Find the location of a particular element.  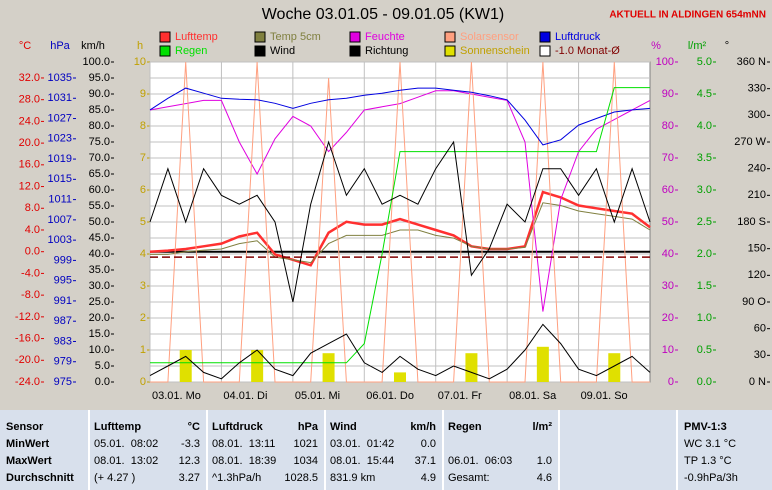

y-tick-label: 40.0 is located at coordinates (99, 254).